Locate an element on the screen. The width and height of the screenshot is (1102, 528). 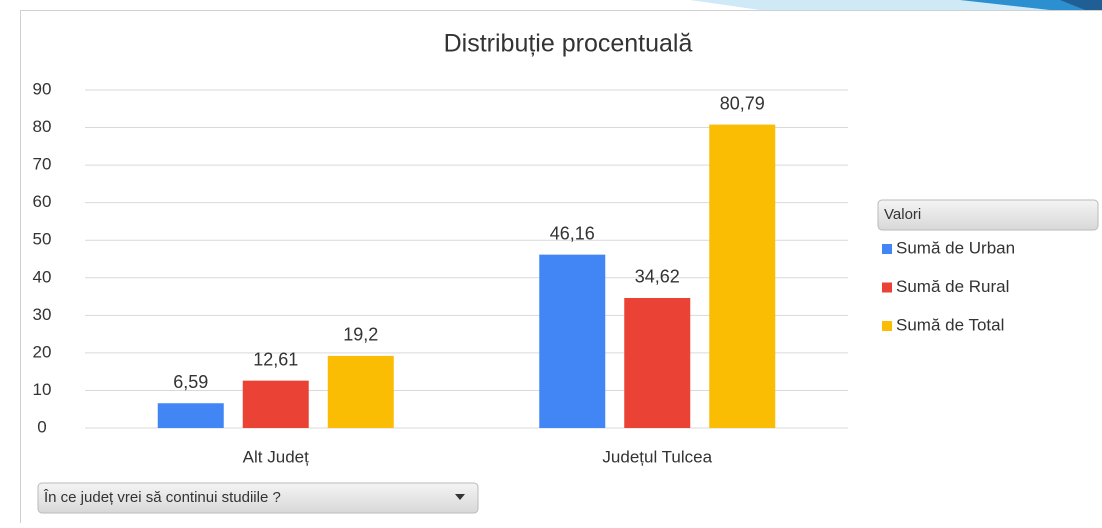
legend-label: Sumă de Rural is located at coordinates (952, 286).